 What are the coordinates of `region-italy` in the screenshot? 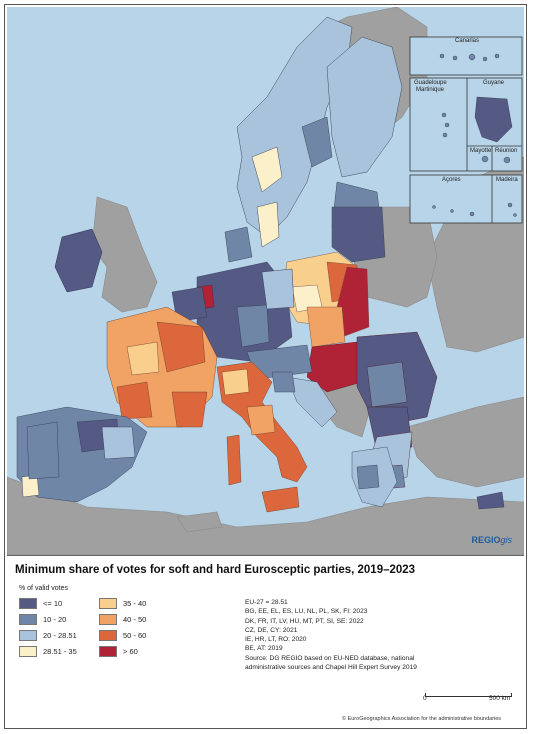 It's located at (262, 437).